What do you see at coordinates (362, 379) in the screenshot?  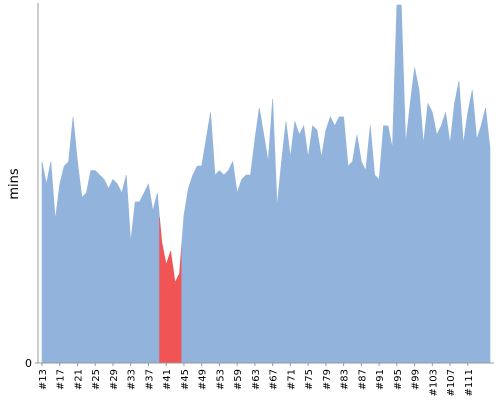 I see `x-tick-label: #87` at bounding box center [362, 379].